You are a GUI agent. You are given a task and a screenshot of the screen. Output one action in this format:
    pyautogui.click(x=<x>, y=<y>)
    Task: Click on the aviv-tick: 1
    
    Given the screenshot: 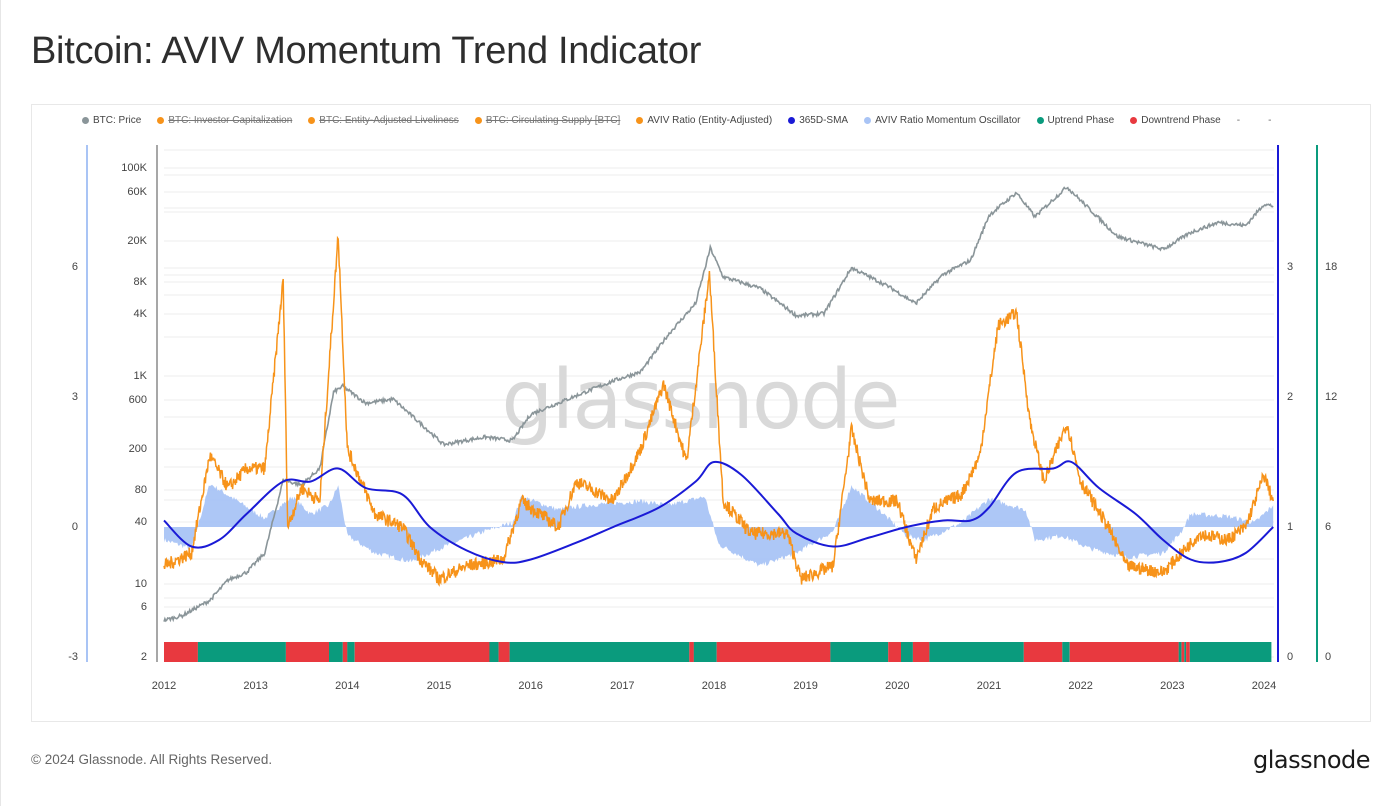 What is the action you would take?
    pyautogui.click(x=1290, y=527)
    